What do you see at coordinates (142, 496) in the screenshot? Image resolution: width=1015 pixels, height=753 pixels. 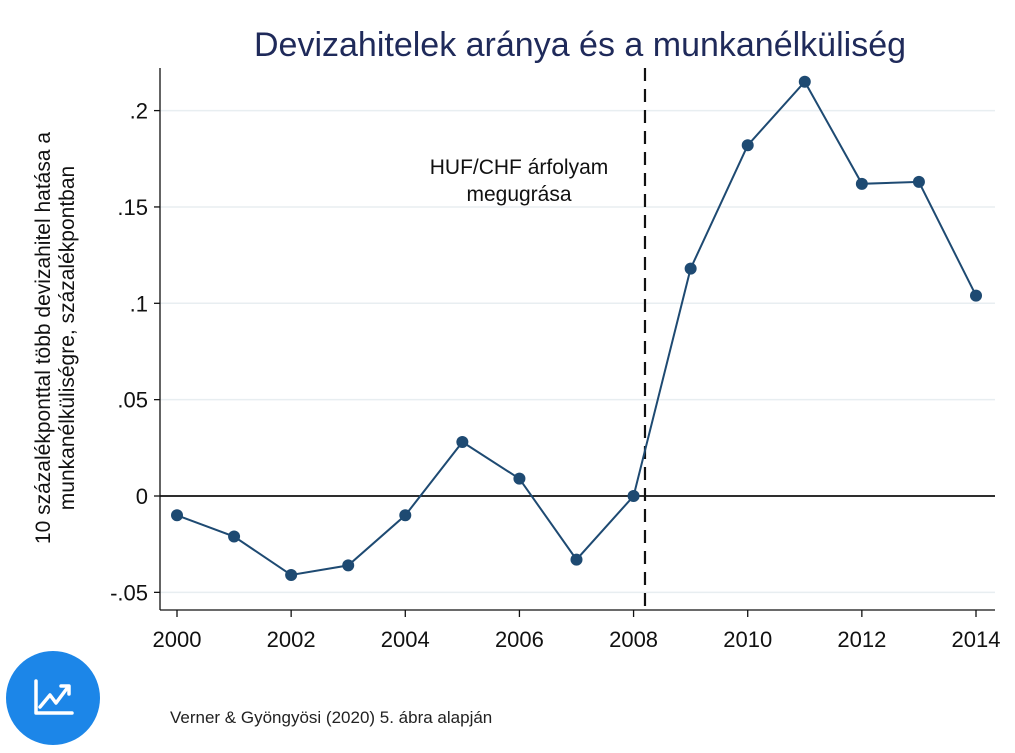 I see `y-tick-label: 0` at bounding box center [142, 496].